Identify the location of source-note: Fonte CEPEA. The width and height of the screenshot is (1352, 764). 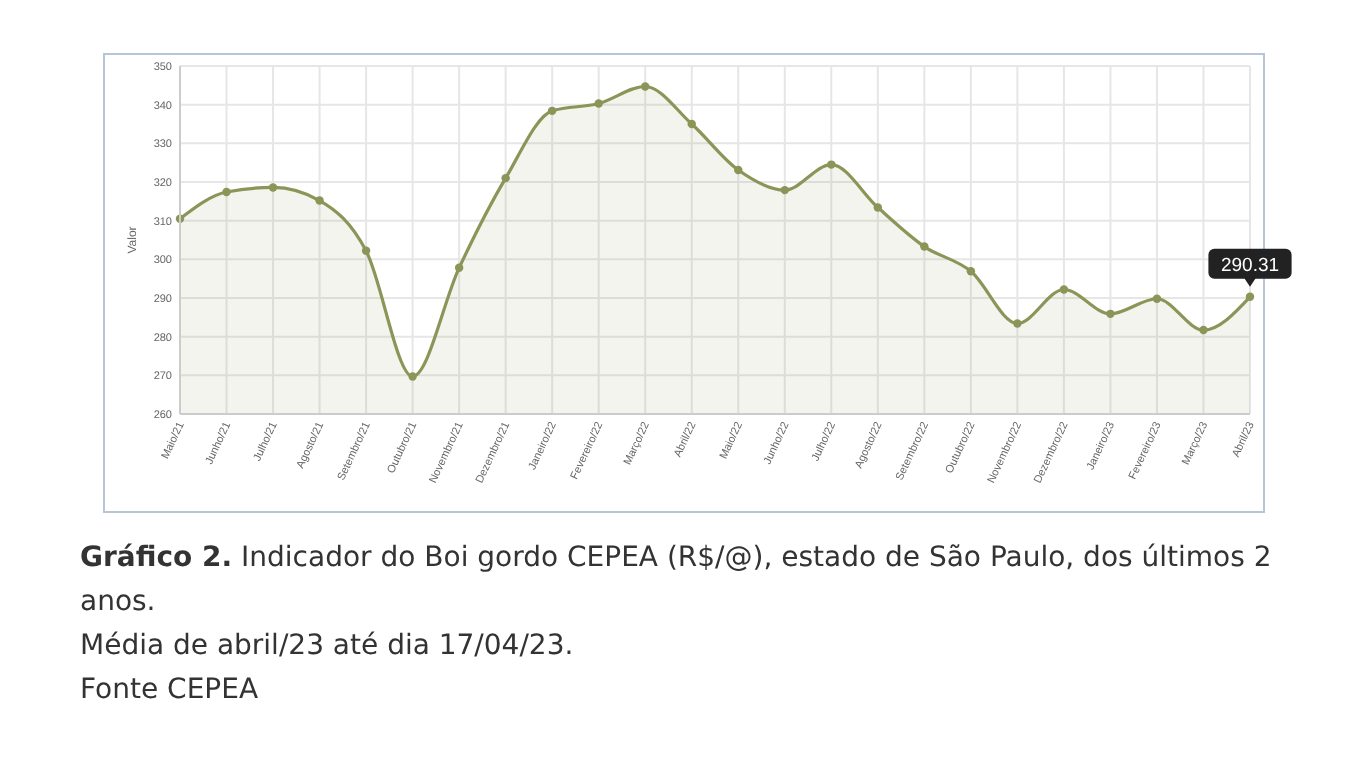
(170, 691).